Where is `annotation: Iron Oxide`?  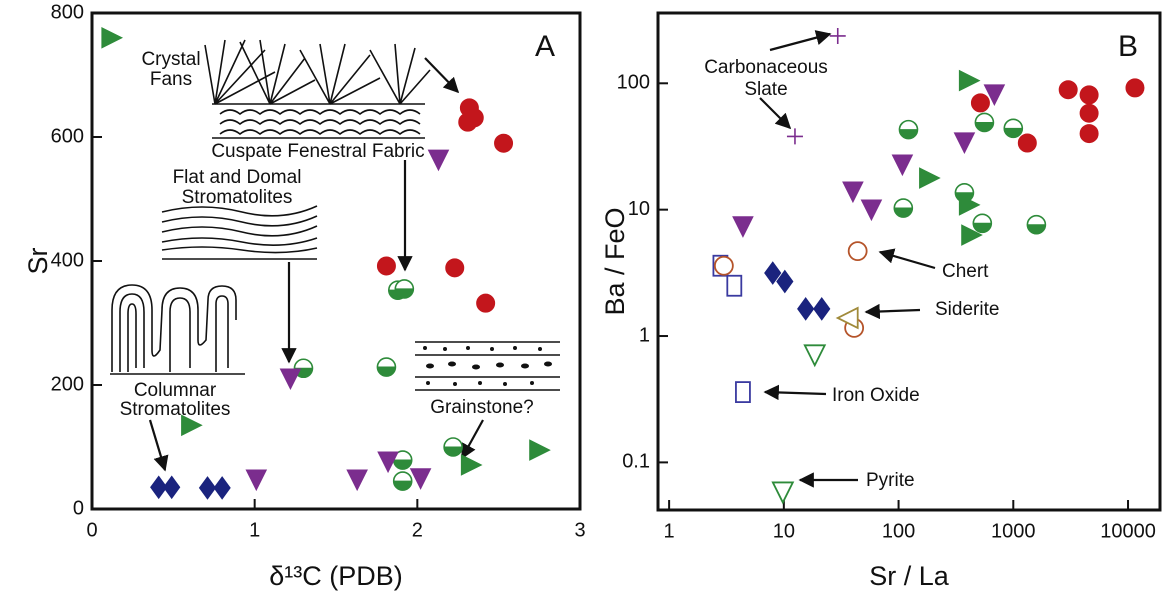 annotation: Iron Oxide is located at coordinates (876, 395).